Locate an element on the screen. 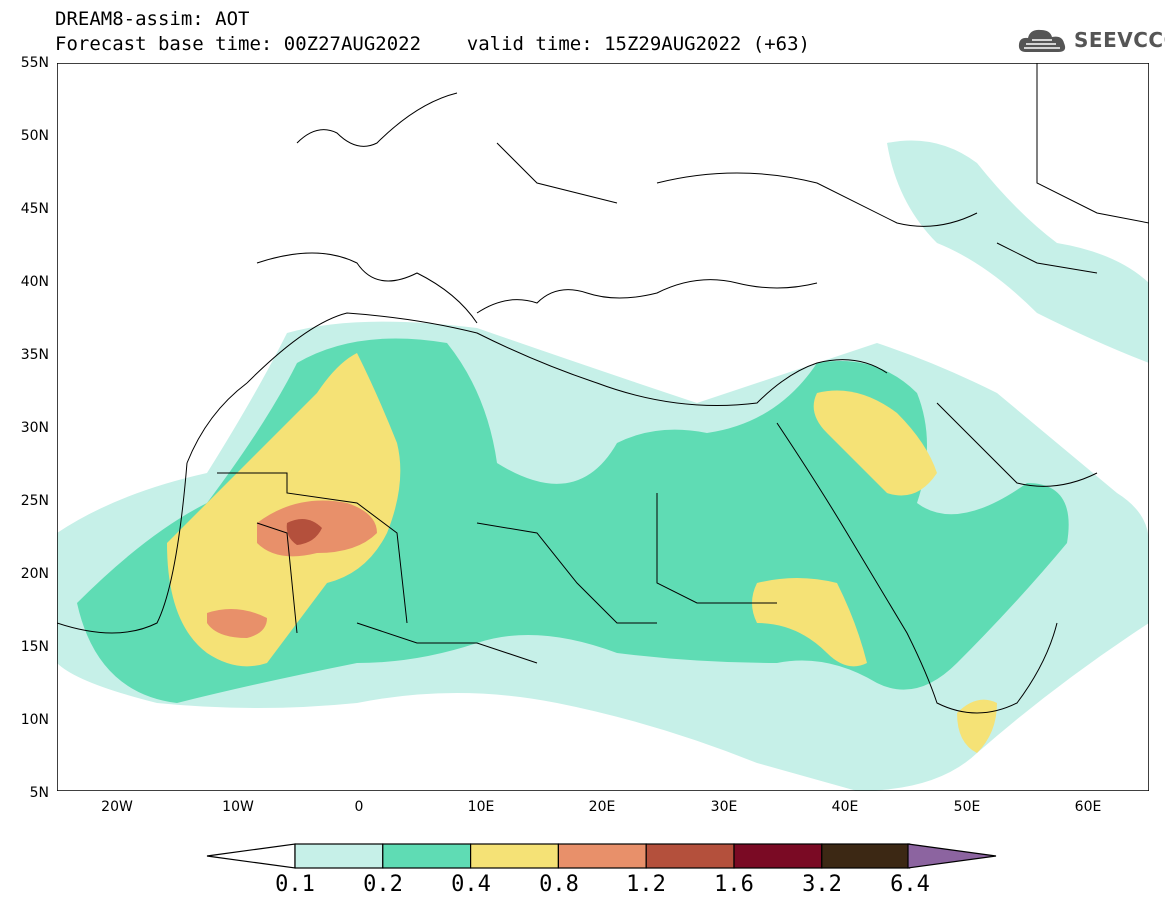 This screenshot has height=905, width=1165. map-title: DREAM8-assim: AOT is located at coordinates (152, 19).